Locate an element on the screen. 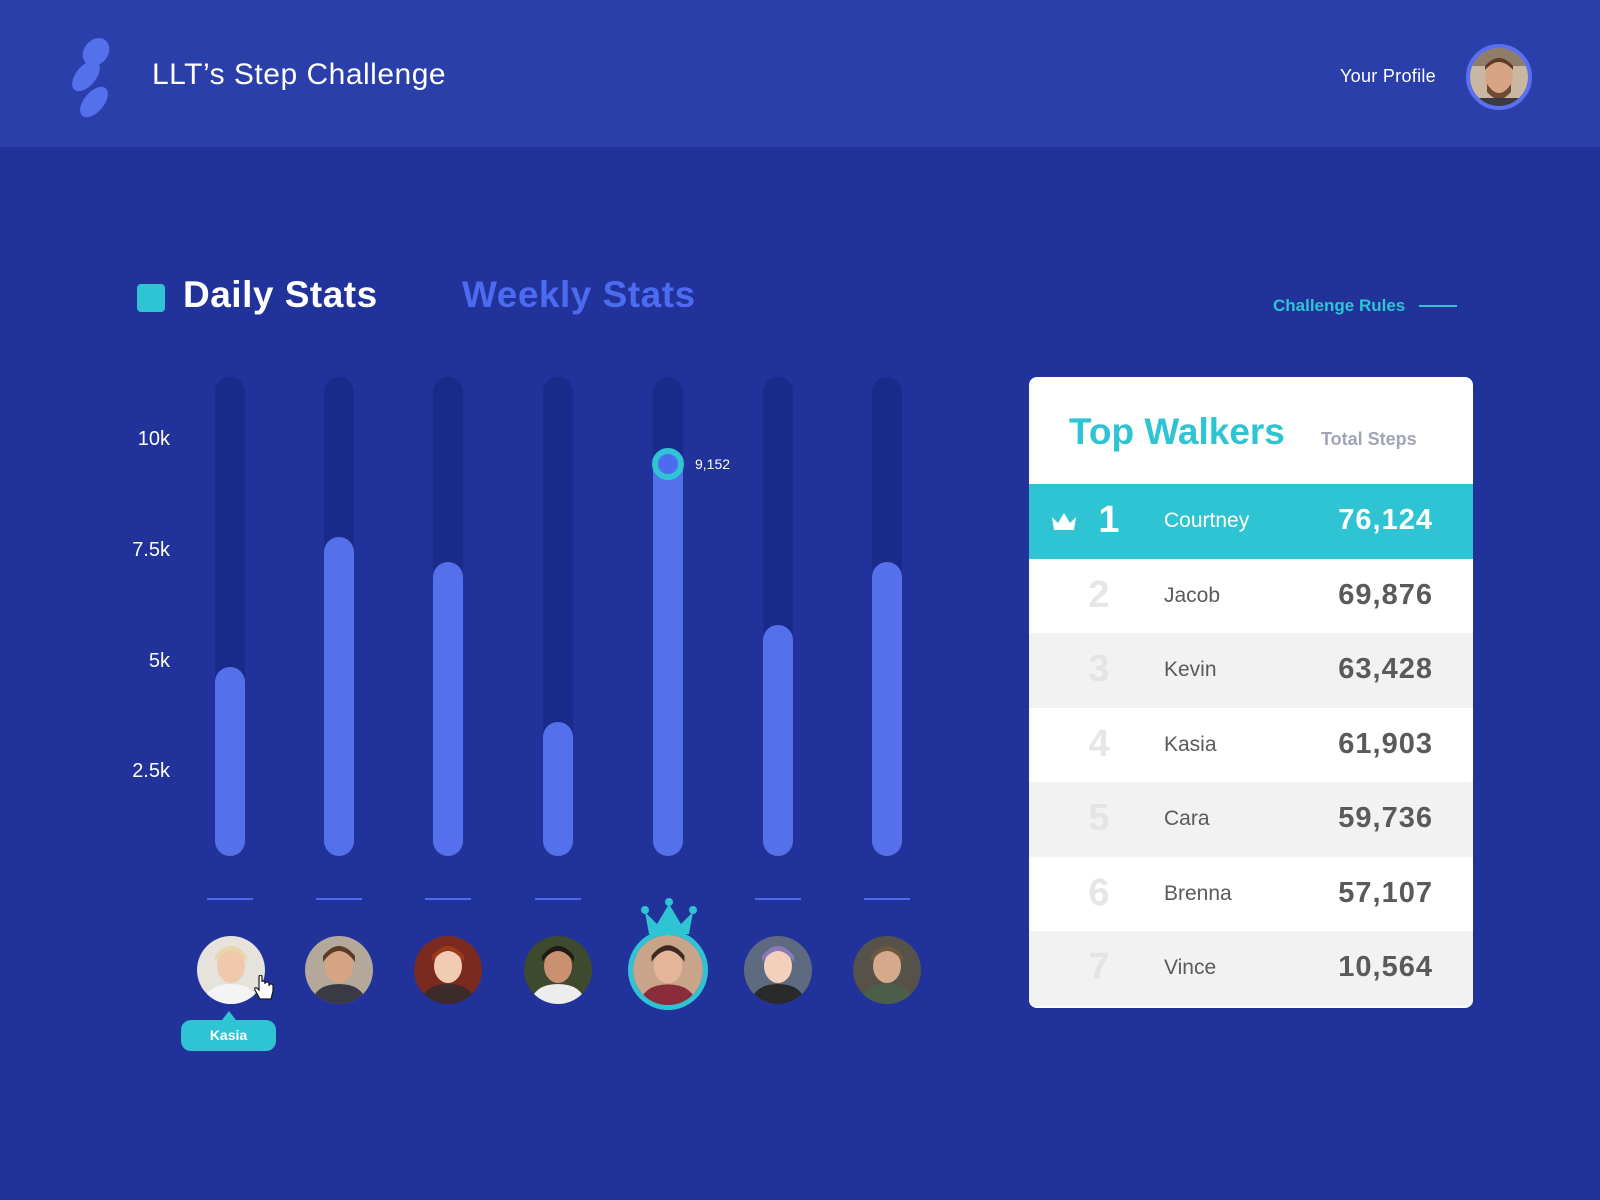 The height and width of the screenshot is (1200, 1600). rank-number: 1 is located at coordinates (1109, 520).